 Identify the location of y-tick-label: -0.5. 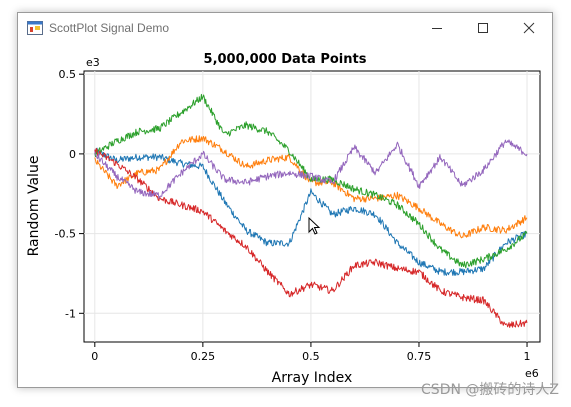
(65, 234).